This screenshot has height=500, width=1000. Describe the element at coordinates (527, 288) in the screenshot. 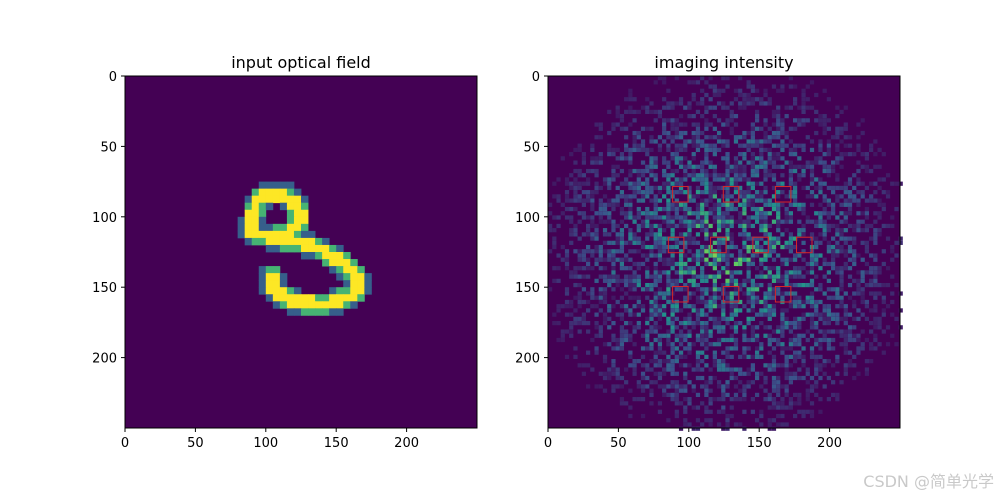

I see `imaging-intensity-ytick-label: 150` at that location.